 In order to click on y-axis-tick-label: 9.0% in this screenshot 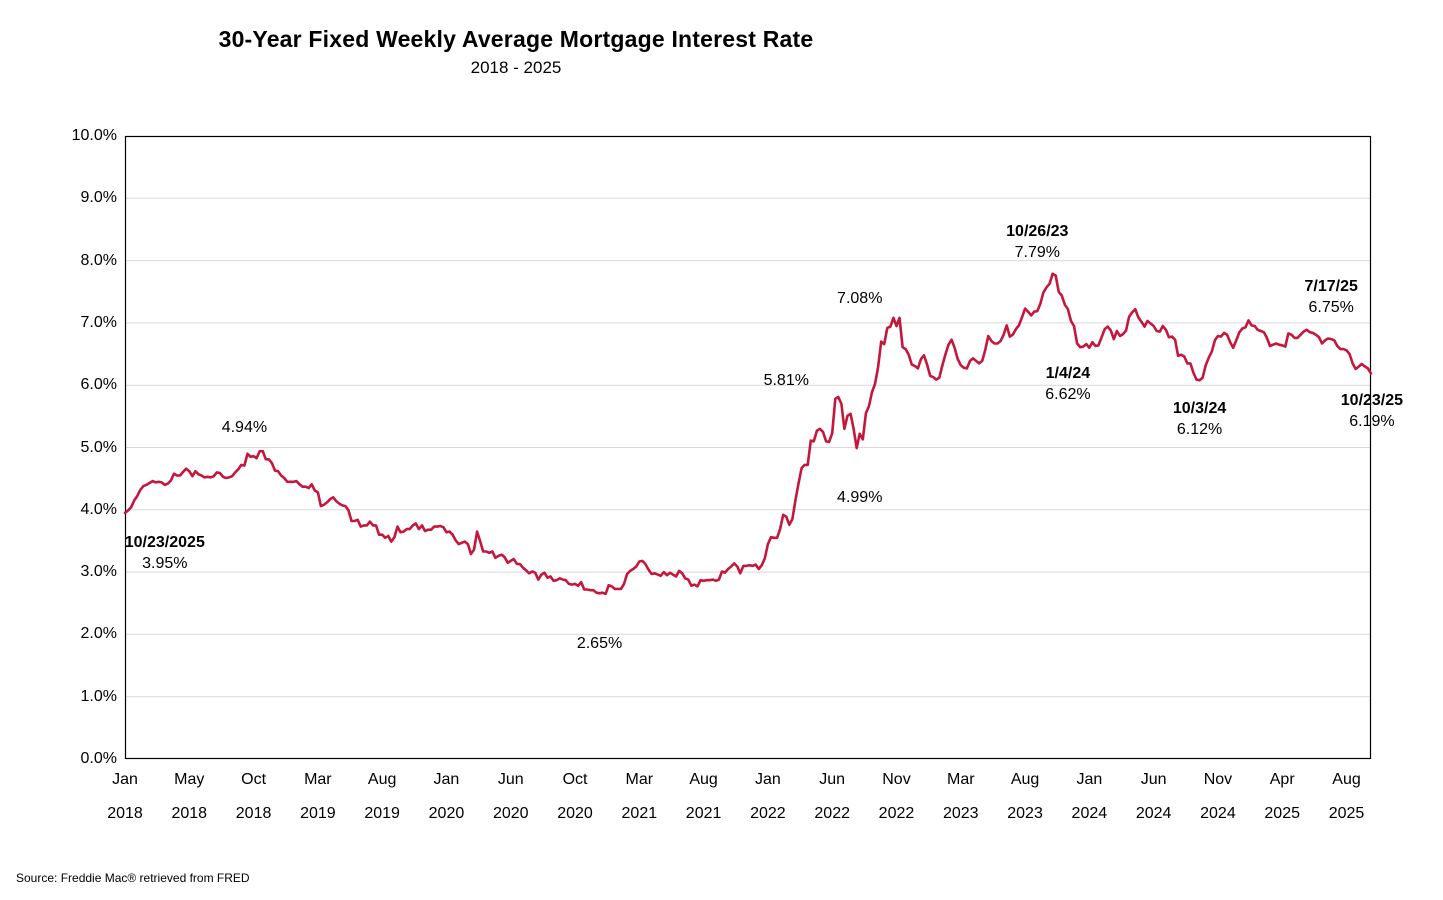, I will do `click(98, 198)`.